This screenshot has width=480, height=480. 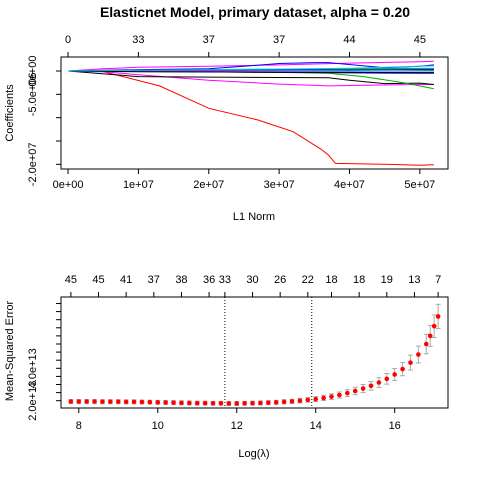 What do you see at coordinates (181, 280) in the screenshot?
I see `df-label: 38` at bounding box center [181, 280].